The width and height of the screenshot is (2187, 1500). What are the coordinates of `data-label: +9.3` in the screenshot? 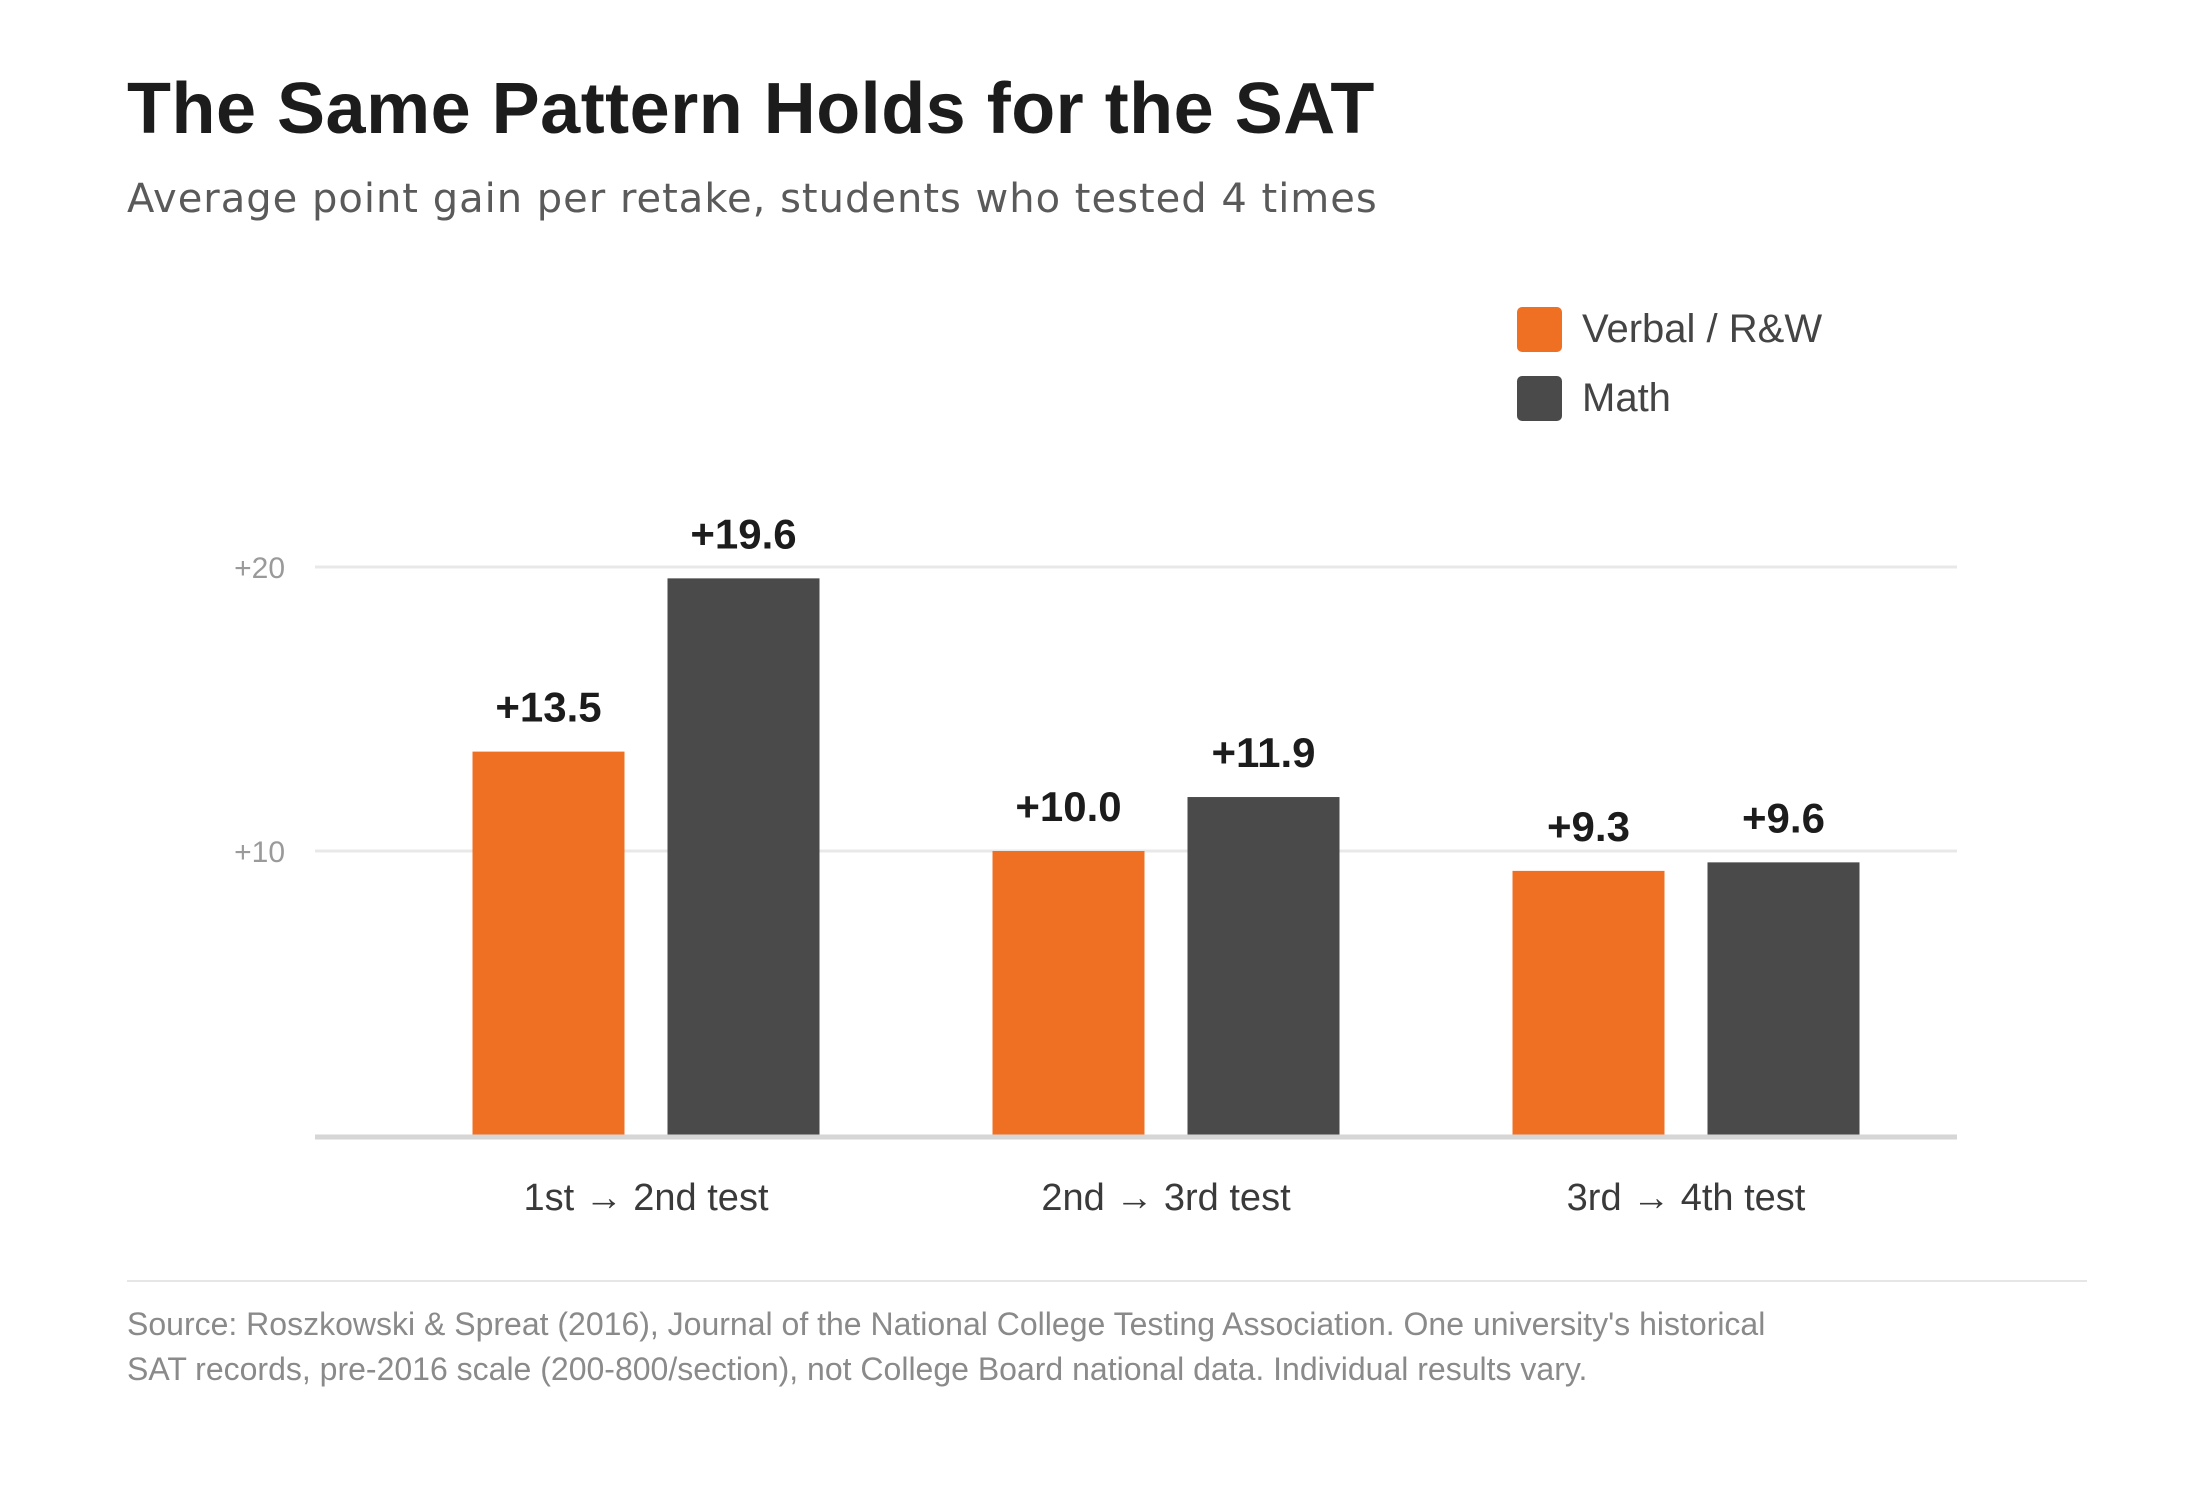 It's located at (1588, 826).